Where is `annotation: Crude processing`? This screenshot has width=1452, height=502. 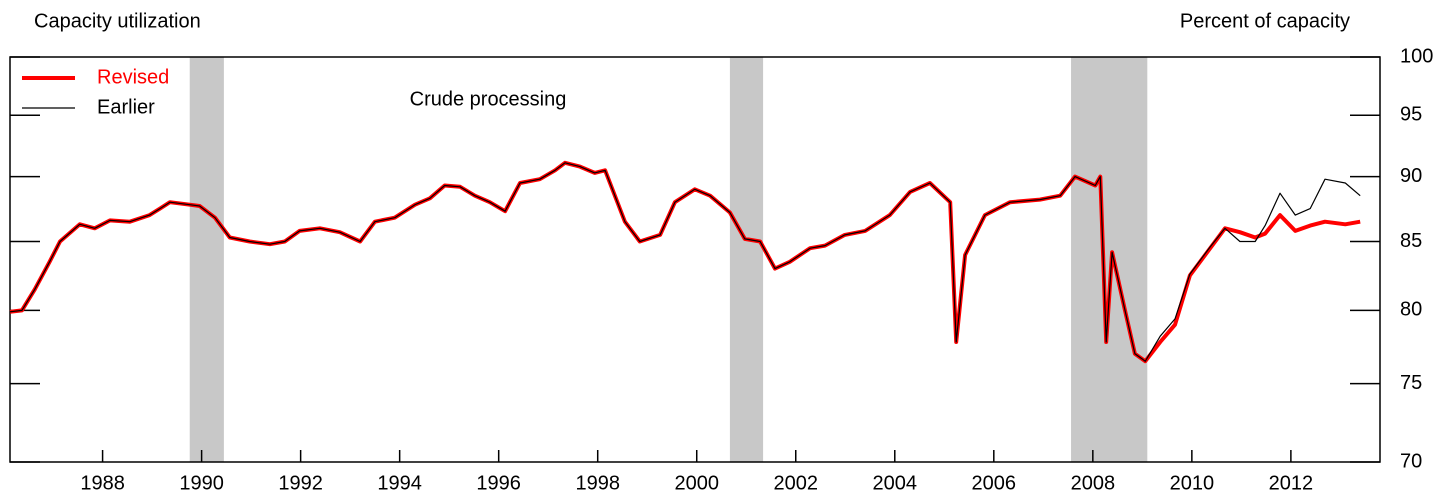 annotation: Crude processing is located at coordinates (488, 99).